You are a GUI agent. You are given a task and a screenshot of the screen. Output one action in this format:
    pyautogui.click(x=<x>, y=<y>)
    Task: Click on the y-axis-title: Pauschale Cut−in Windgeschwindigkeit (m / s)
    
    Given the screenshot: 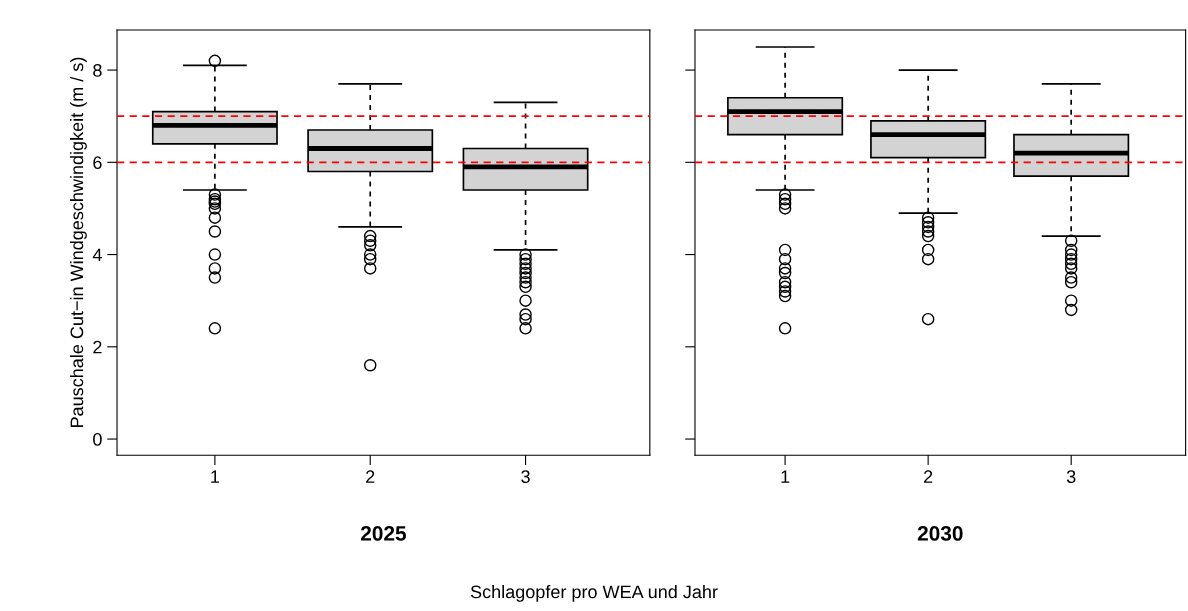 What is the action you would take?
    pyautogui.click(x=78, y=242)
    